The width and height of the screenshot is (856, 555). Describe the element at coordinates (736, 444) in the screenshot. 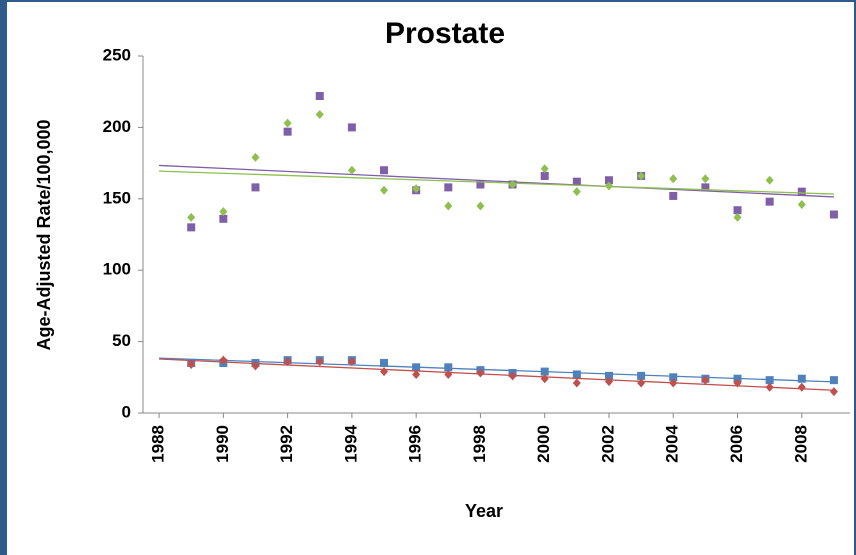

I see `x-tick-label: 2006` at that location.